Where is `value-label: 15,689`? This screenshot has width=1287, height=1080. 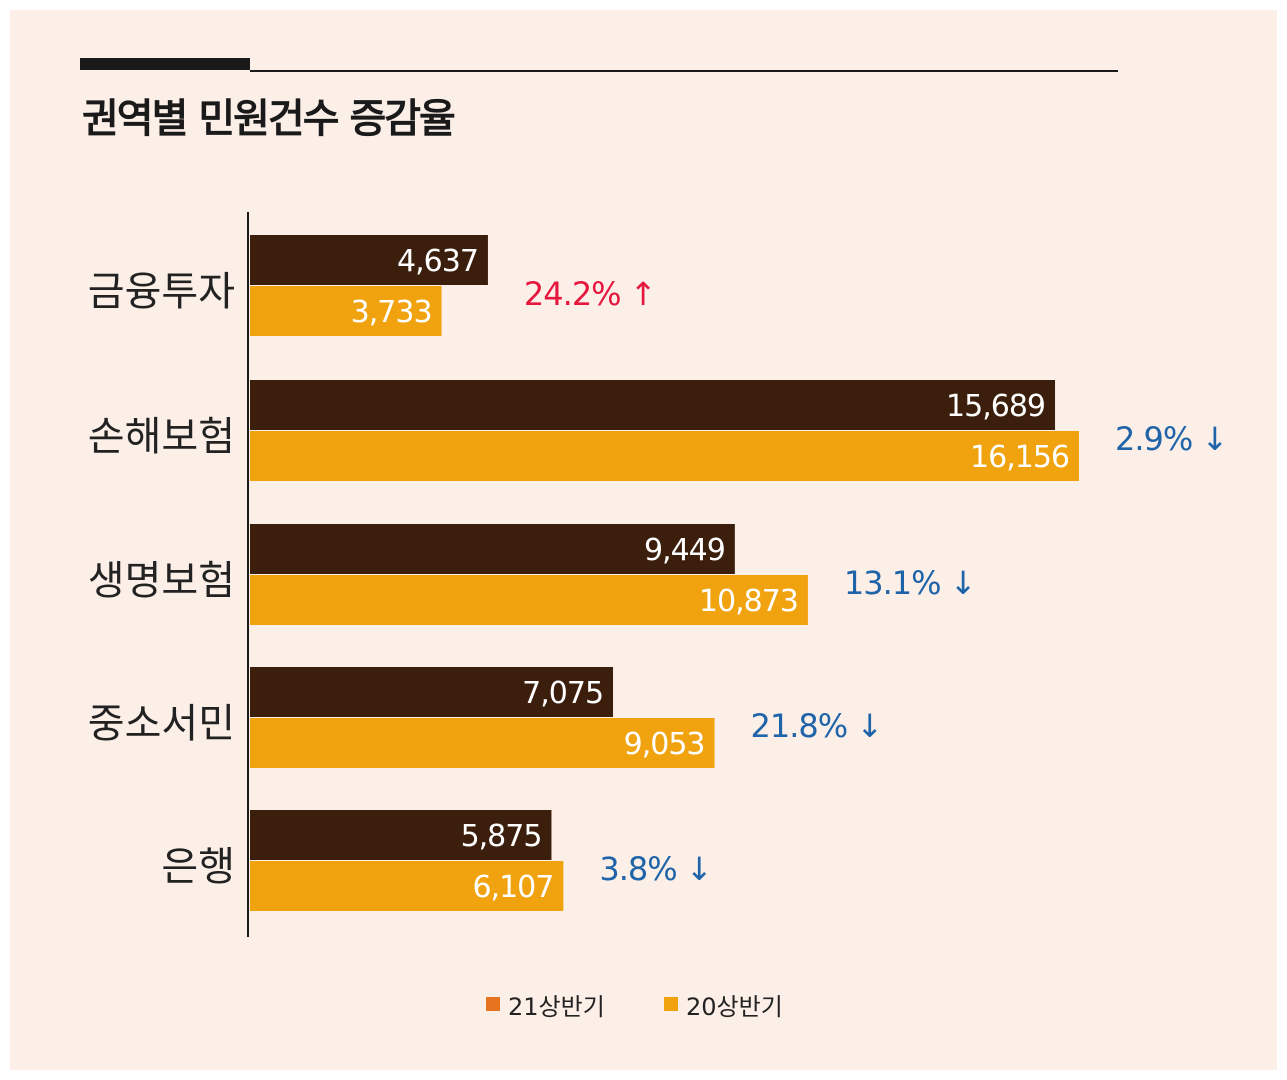 value-label: 15,689 is located at coordinates (995, 406).